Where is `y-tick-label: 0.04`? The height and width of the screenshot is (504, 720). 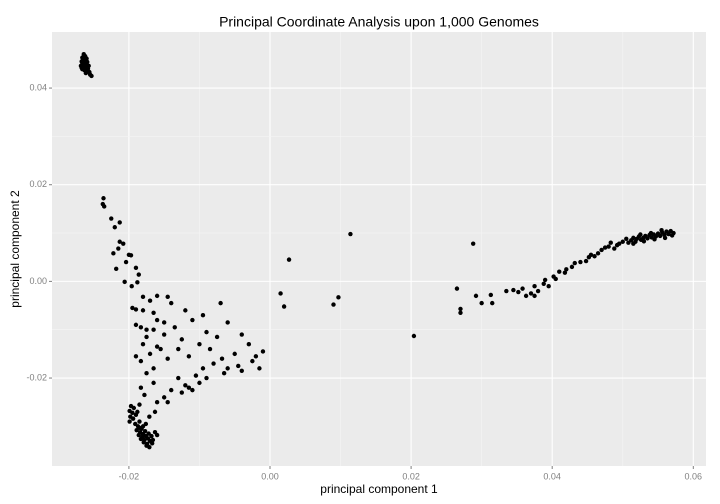
y-tick-label: 0.04 is located at coordinates (38, 87).